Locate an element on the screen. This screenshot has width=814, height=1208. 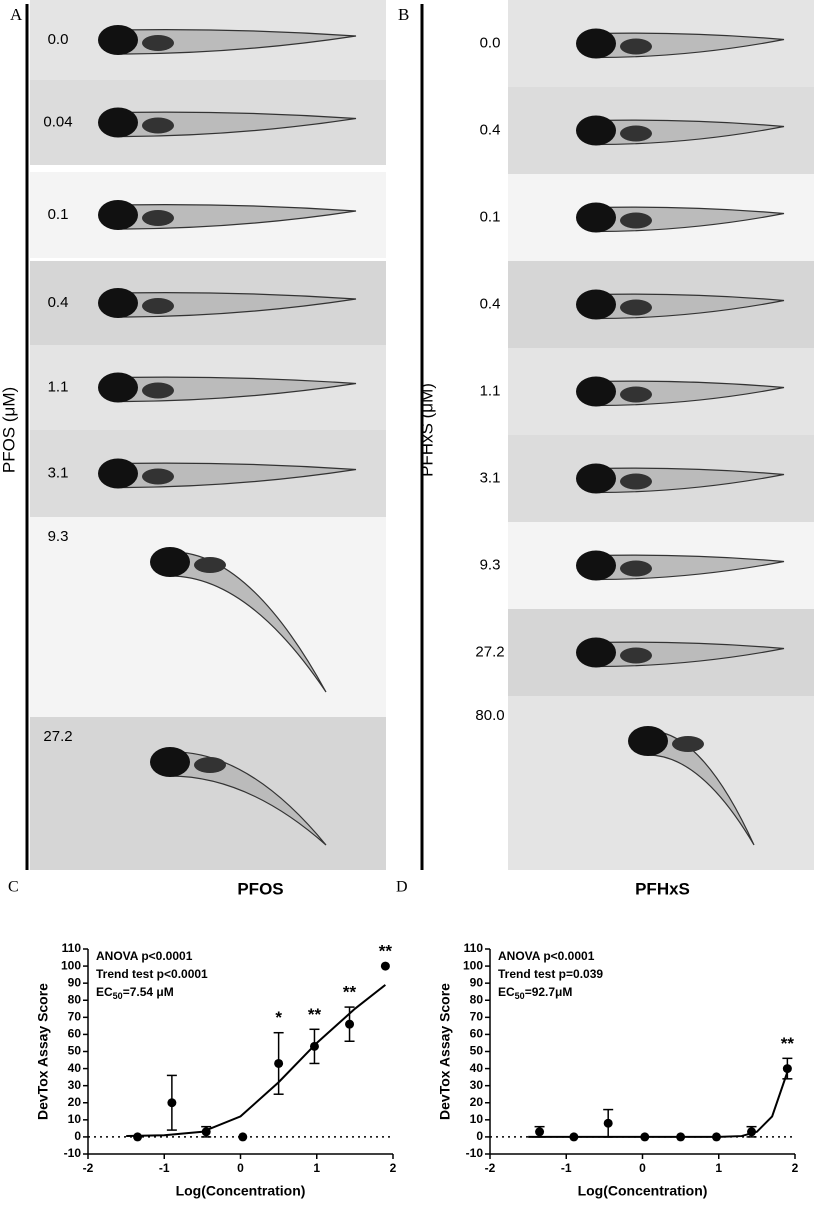
concentration-label: 0.0 is located at coordinates (490, 42).